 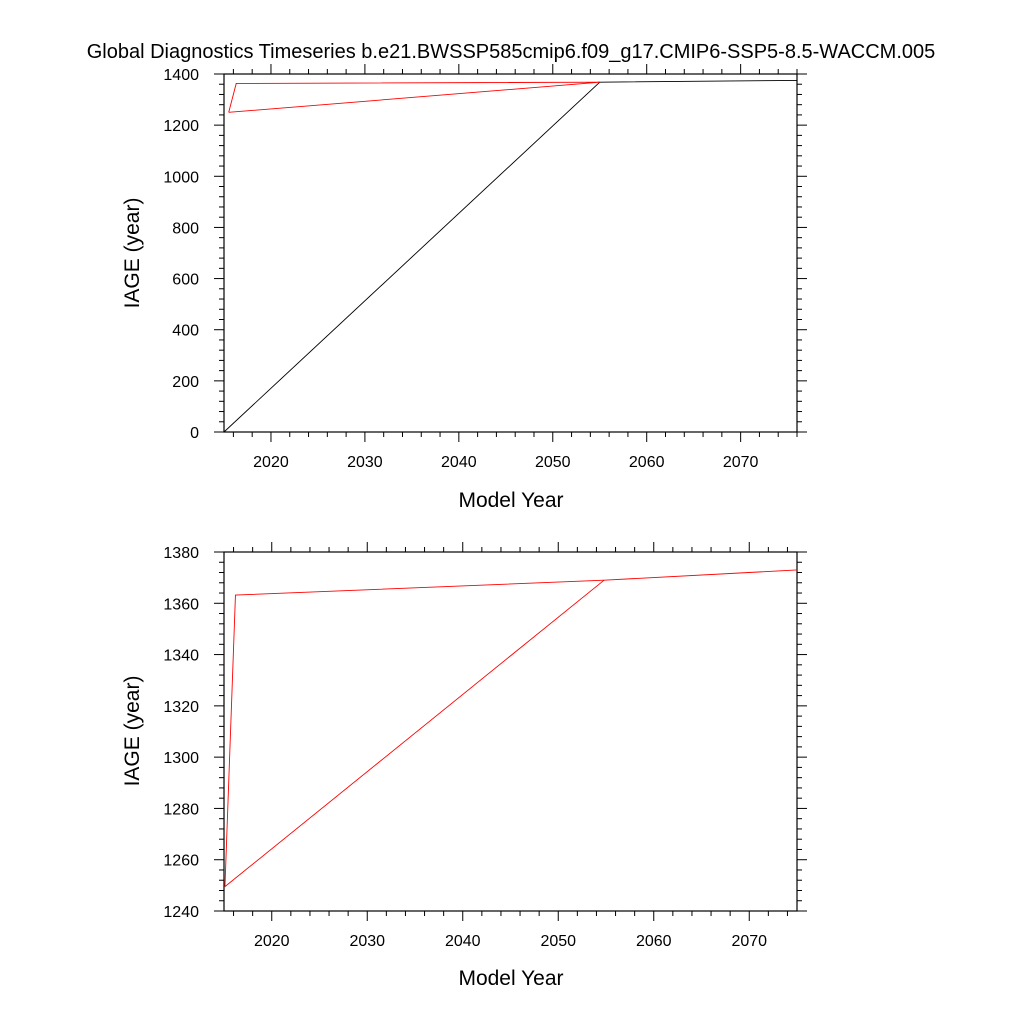 I want to click on y-tick-label: 600, so click(x=185, y=280).